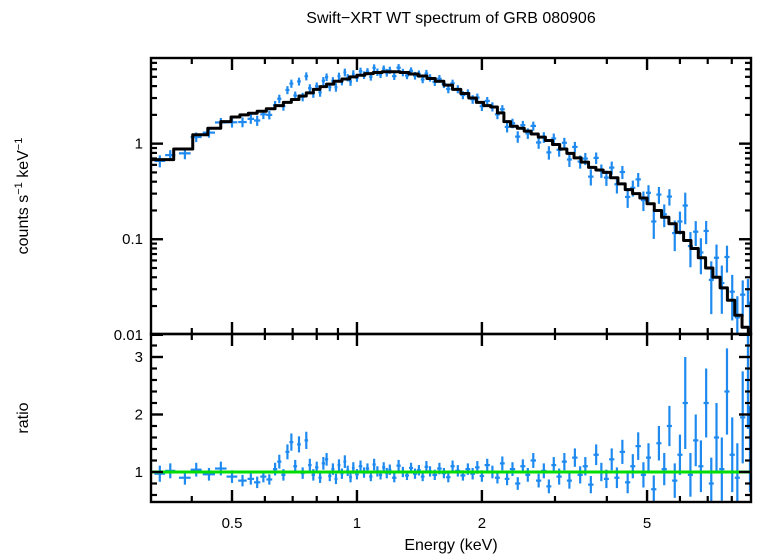 Image resolution: width=758 pixels, height=556 pixels. What do you see at coordinates (451, 18) in the screenshot?
I see `figure-title: Swift−XRT WT spectrum of GRB 080906` at bounding box center [451, 18].